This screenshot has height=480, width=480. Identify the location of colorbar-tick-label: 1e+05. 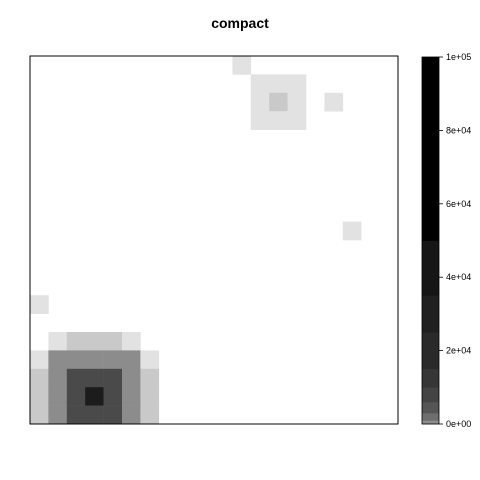
(458, 57).